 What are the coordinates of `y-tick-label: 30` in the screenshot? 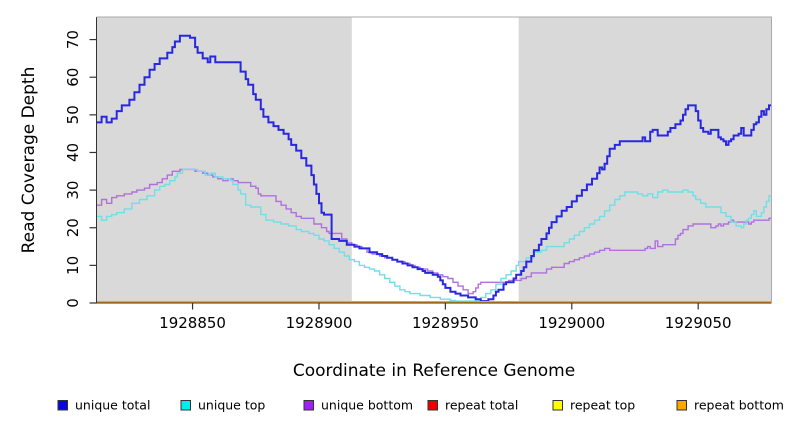 It's located at (73, 190).